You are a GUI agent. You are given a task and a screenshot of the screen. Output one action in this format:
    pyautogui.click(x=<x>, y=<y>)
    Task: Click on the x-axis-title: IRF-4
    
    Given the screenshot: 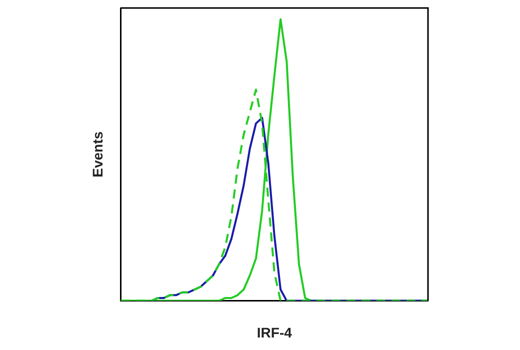 What is the action you would take?
    pyautogui.click(x=274, y=332)
    